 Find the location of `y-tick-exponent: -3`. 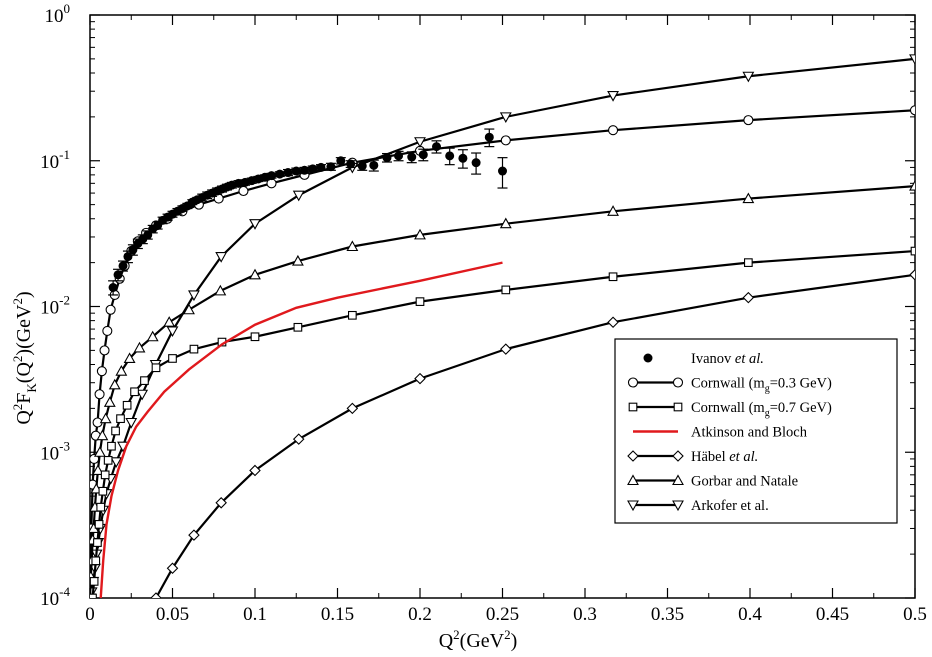

y-tick-exponent: -3 is located at coordinates (64, 445).